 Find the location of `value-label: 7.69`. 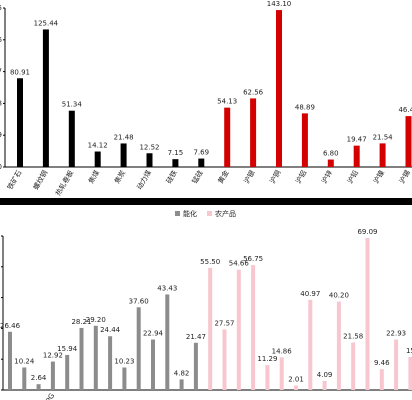

value-label: 7.69 is located at coordinates (202, 153).